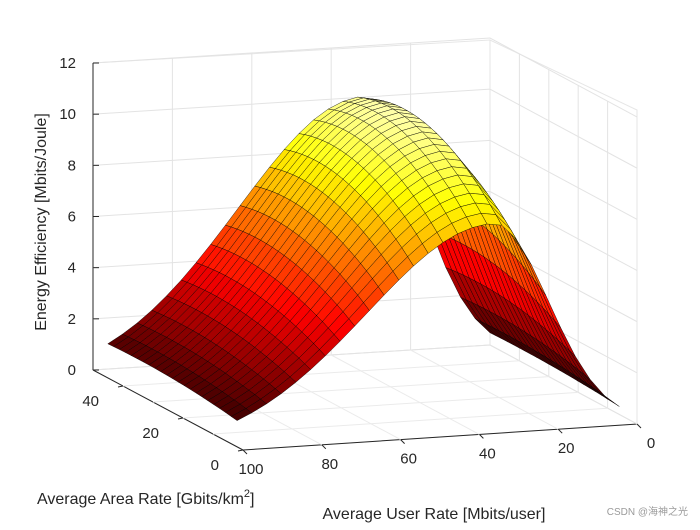 Image resolution: width=700 pixels, height=530 pixels. What do you see at coordinates (72, 370) in the screenshot?
I see `z-tick-label: 0` at bounding box center [72, 370].